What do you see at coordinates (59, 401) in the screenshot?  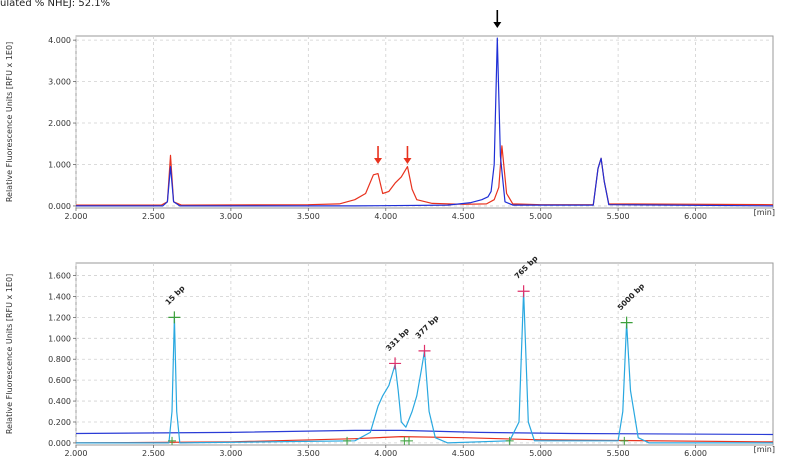 I see `y-tick-label: 0.400` at bounding box center [59, 401].